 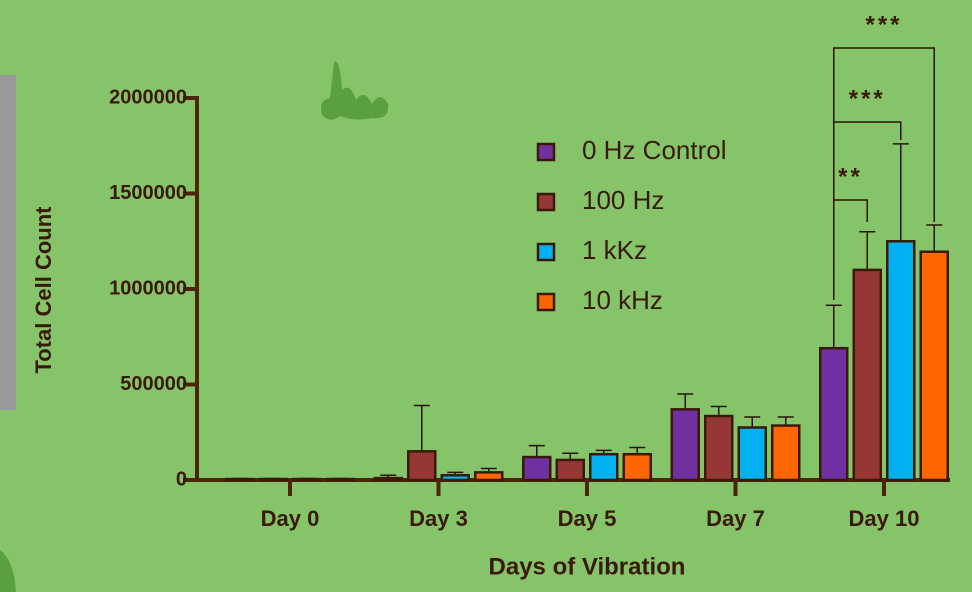 What do you see at coordinates (614, 250) in the screenshot?
I see `legend-label: 1 kKz` at bounding box center [614, 250].